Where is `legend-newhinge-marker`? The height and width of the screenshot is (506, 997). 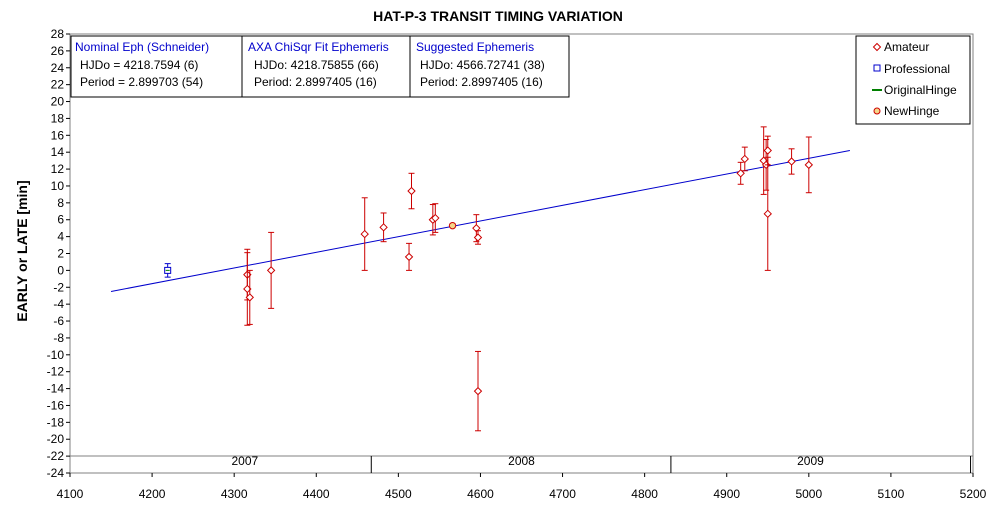 legend-newhinge-marker is located at coordinates (877, 111).